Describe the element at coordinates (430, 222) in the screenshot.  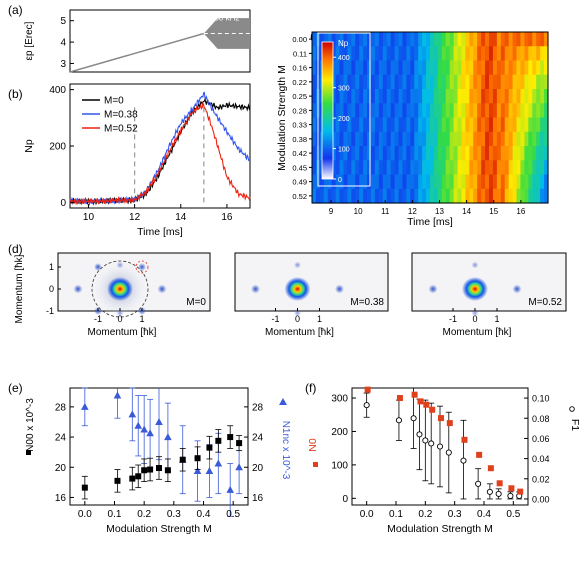
I see `panel-c-xlabel: Time [ms]` at that location.